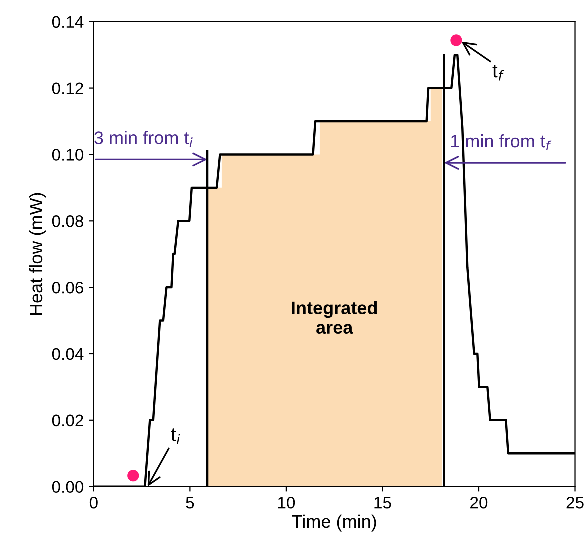 This screenshot has height=547, width=587. What do you see at coordinates (501, 142) in the screenshot?
I see `annotation: 1 min from t$_{f}$` at bounding box center [501, 142].